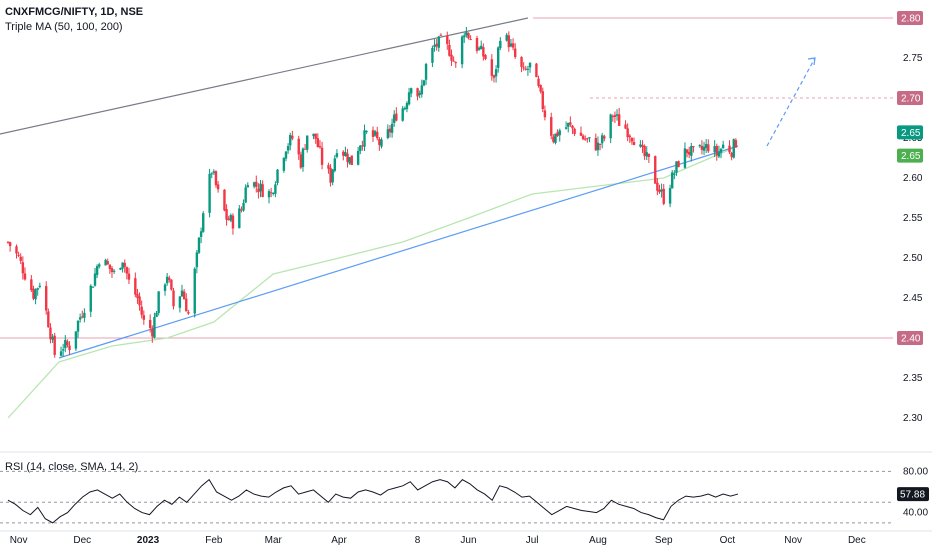 This screenshot has height=555, width=932. What do you see at coordinates (74, 12) in the screenshot?
I see `symbol-title: CNXFMCG/NIFTY, 1D, NSE` at bounding box center [74, 12].